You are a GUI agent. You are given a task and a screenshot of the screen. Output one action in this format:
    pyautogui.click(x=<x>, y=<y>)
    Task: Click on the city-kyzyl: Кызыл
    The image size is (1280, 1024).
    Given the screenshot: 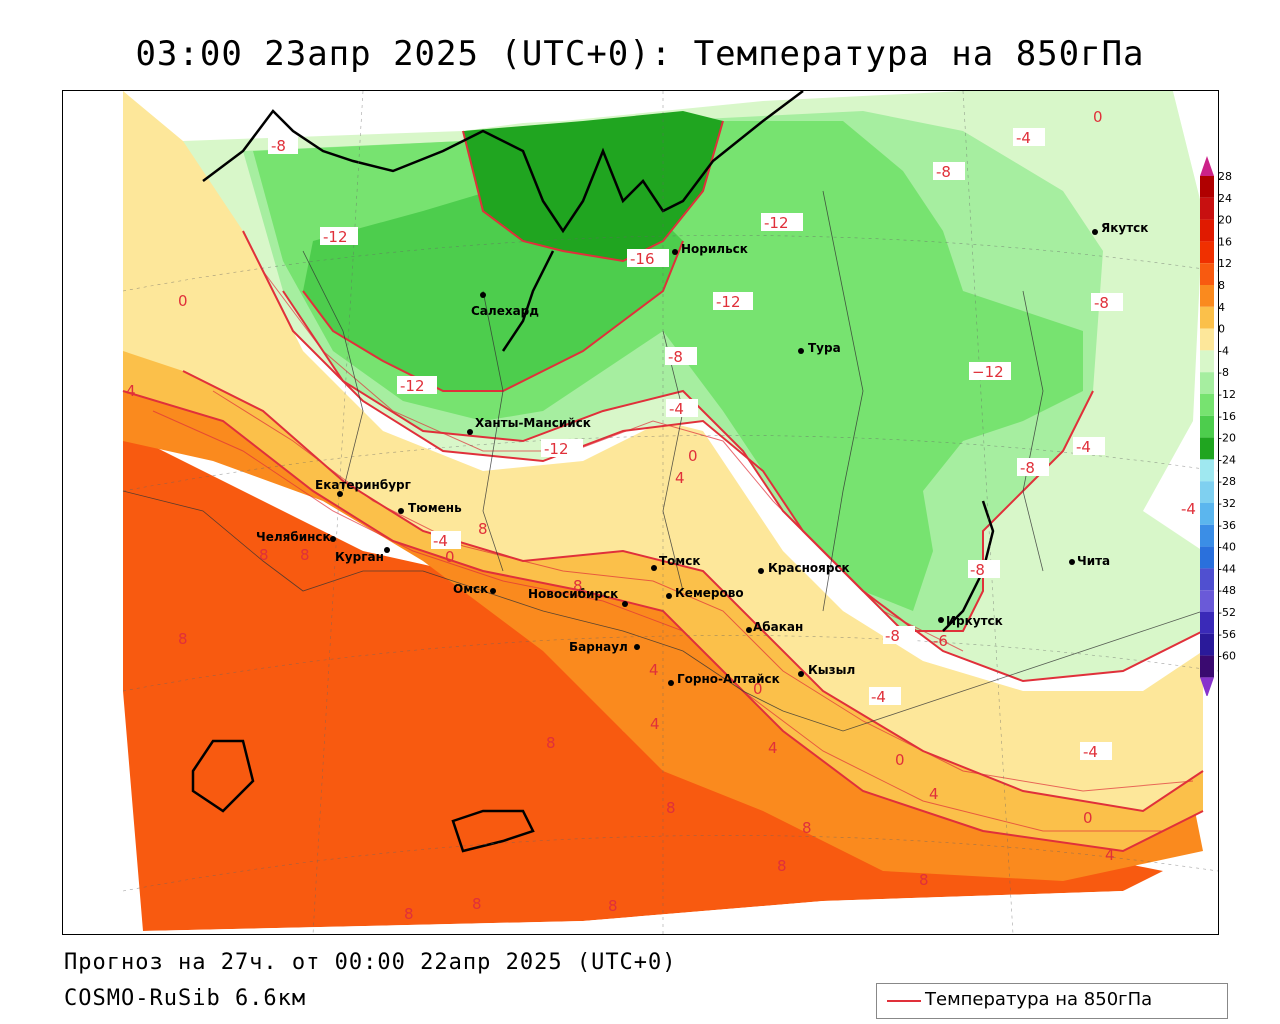 What is the action you would take?
    pyautogui.click(x=826, y=670)
    